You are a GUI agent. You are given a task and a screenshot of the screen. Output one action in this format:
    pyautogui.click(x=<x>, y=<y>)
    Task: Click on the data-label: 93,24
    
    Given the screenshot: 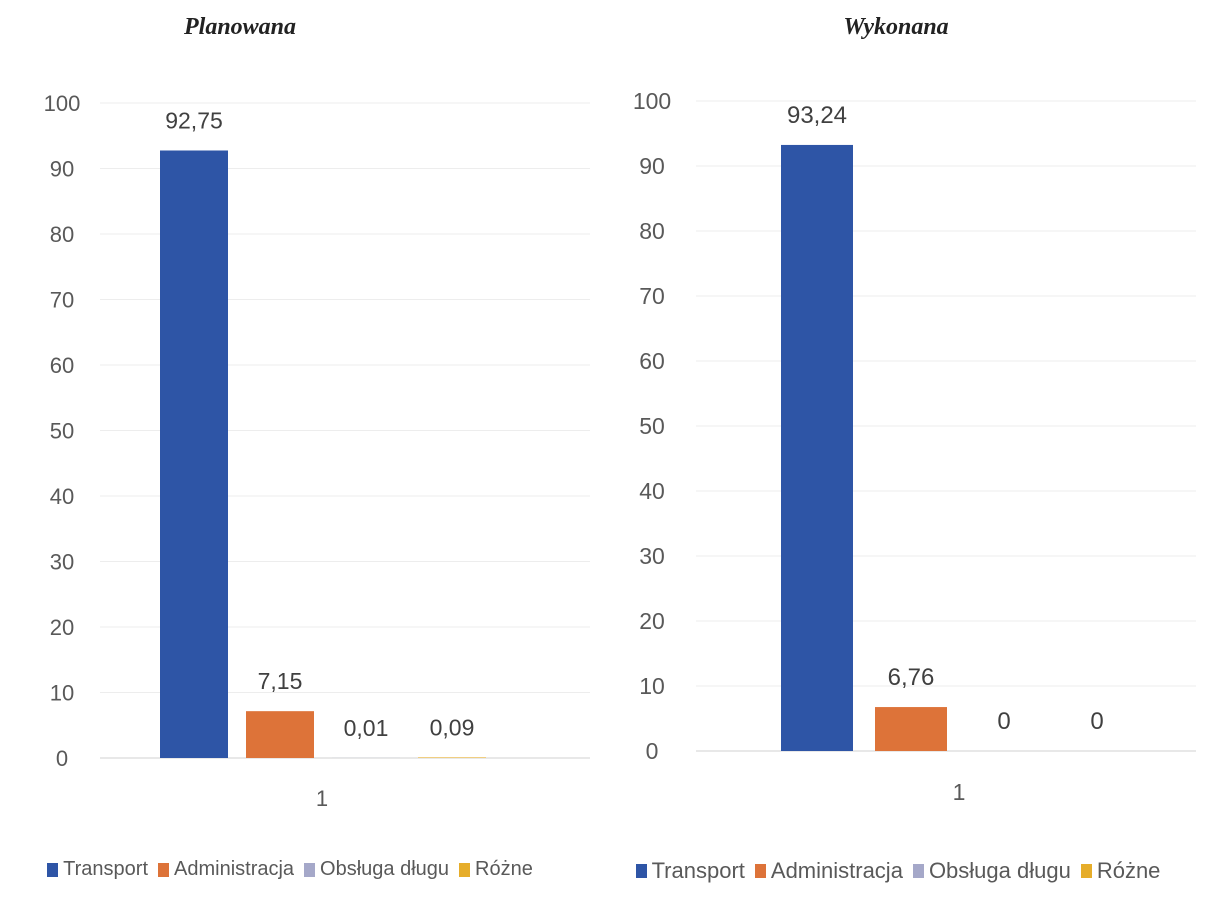 What is the action you would take?
    pyautogui.click(x=817, y=115)
    